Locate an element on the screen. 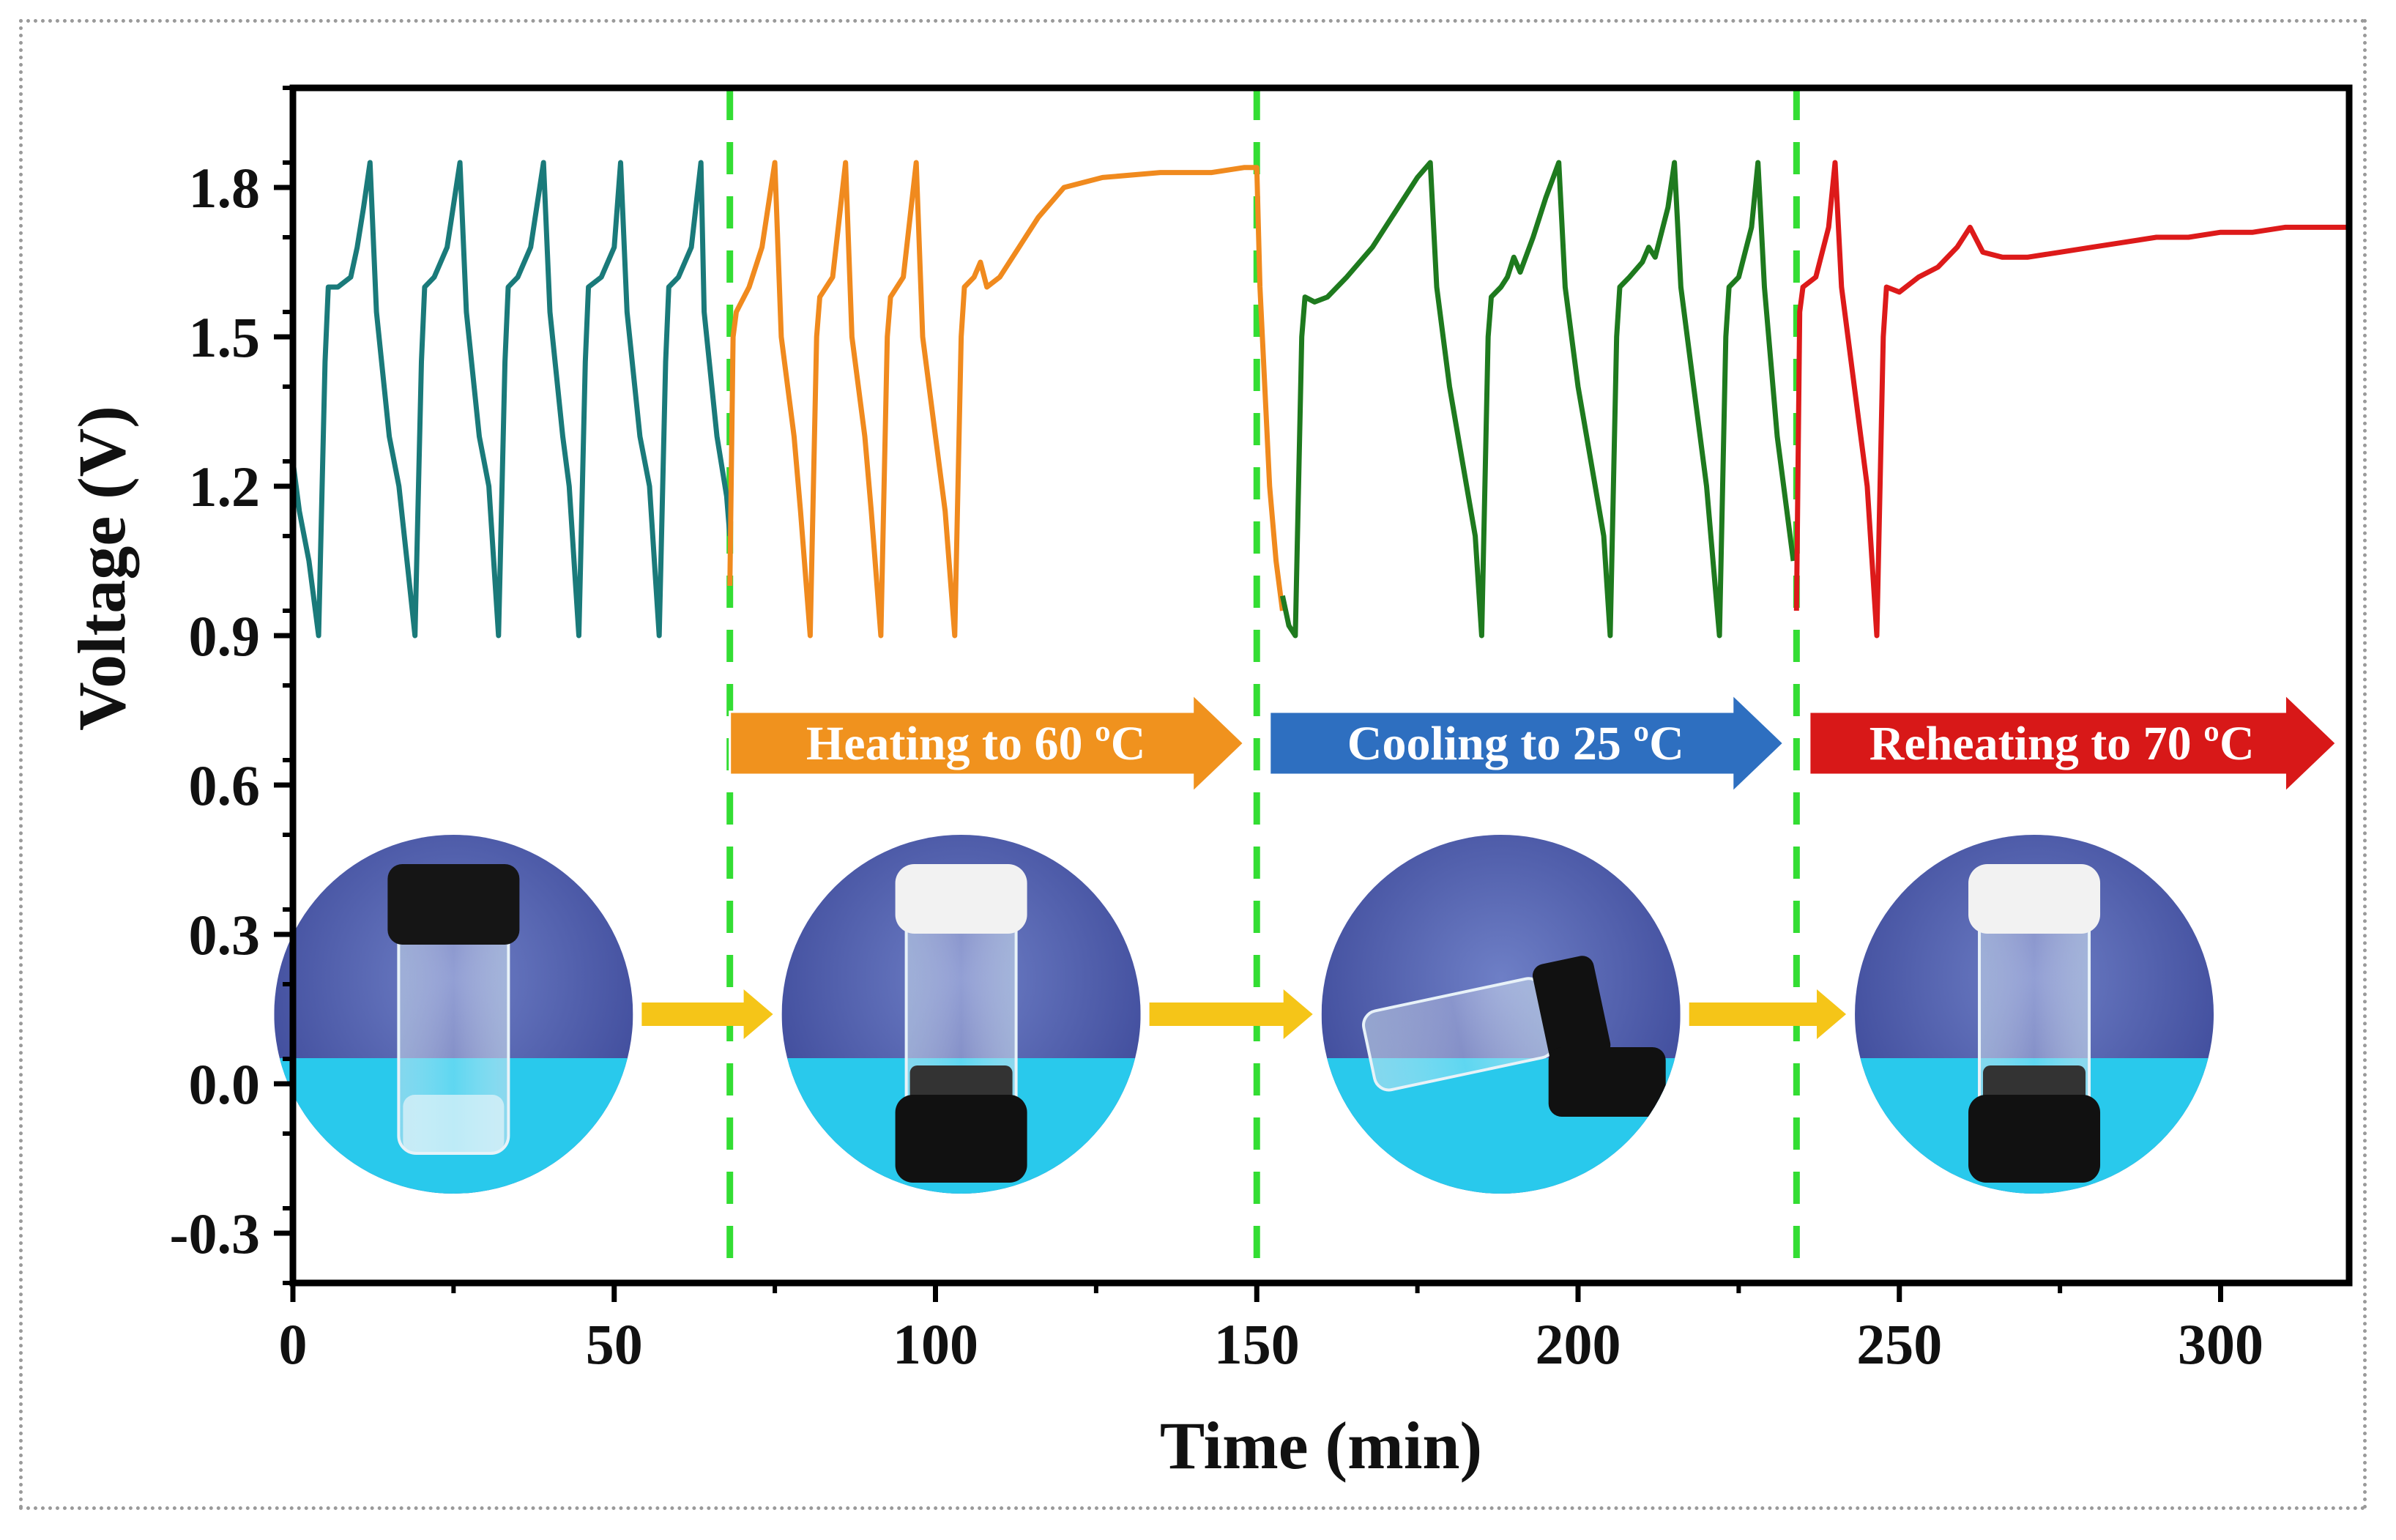  y-tick-label: -0.3 is located at coordinates (215, 1233).